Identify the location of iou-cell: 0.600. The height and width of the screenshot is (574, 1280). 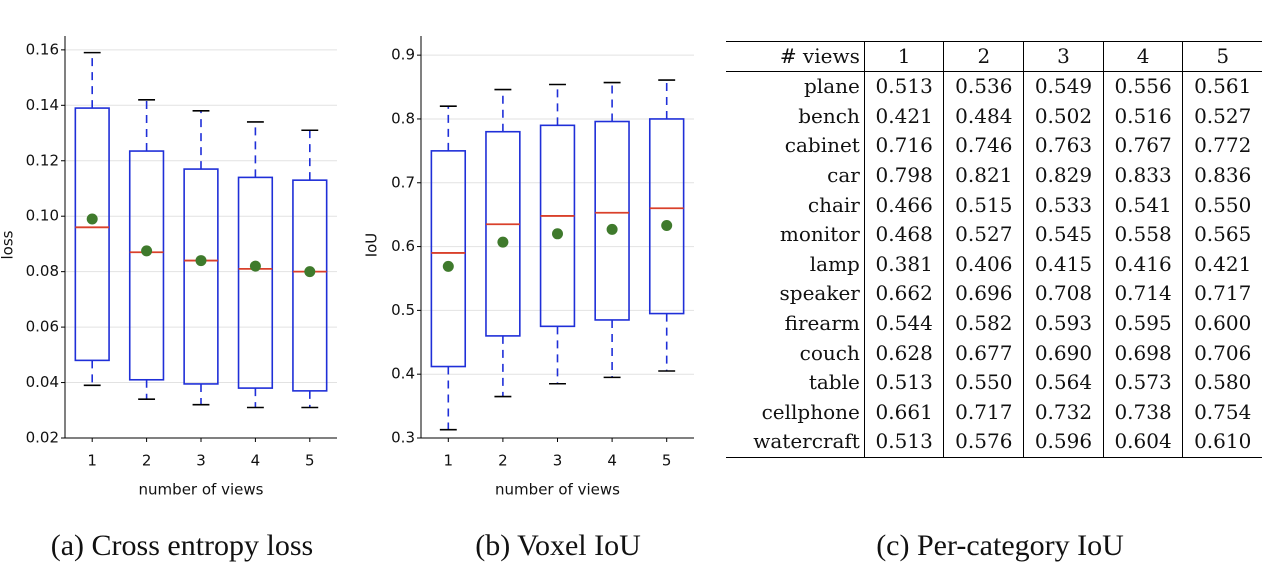
(1222, 323).